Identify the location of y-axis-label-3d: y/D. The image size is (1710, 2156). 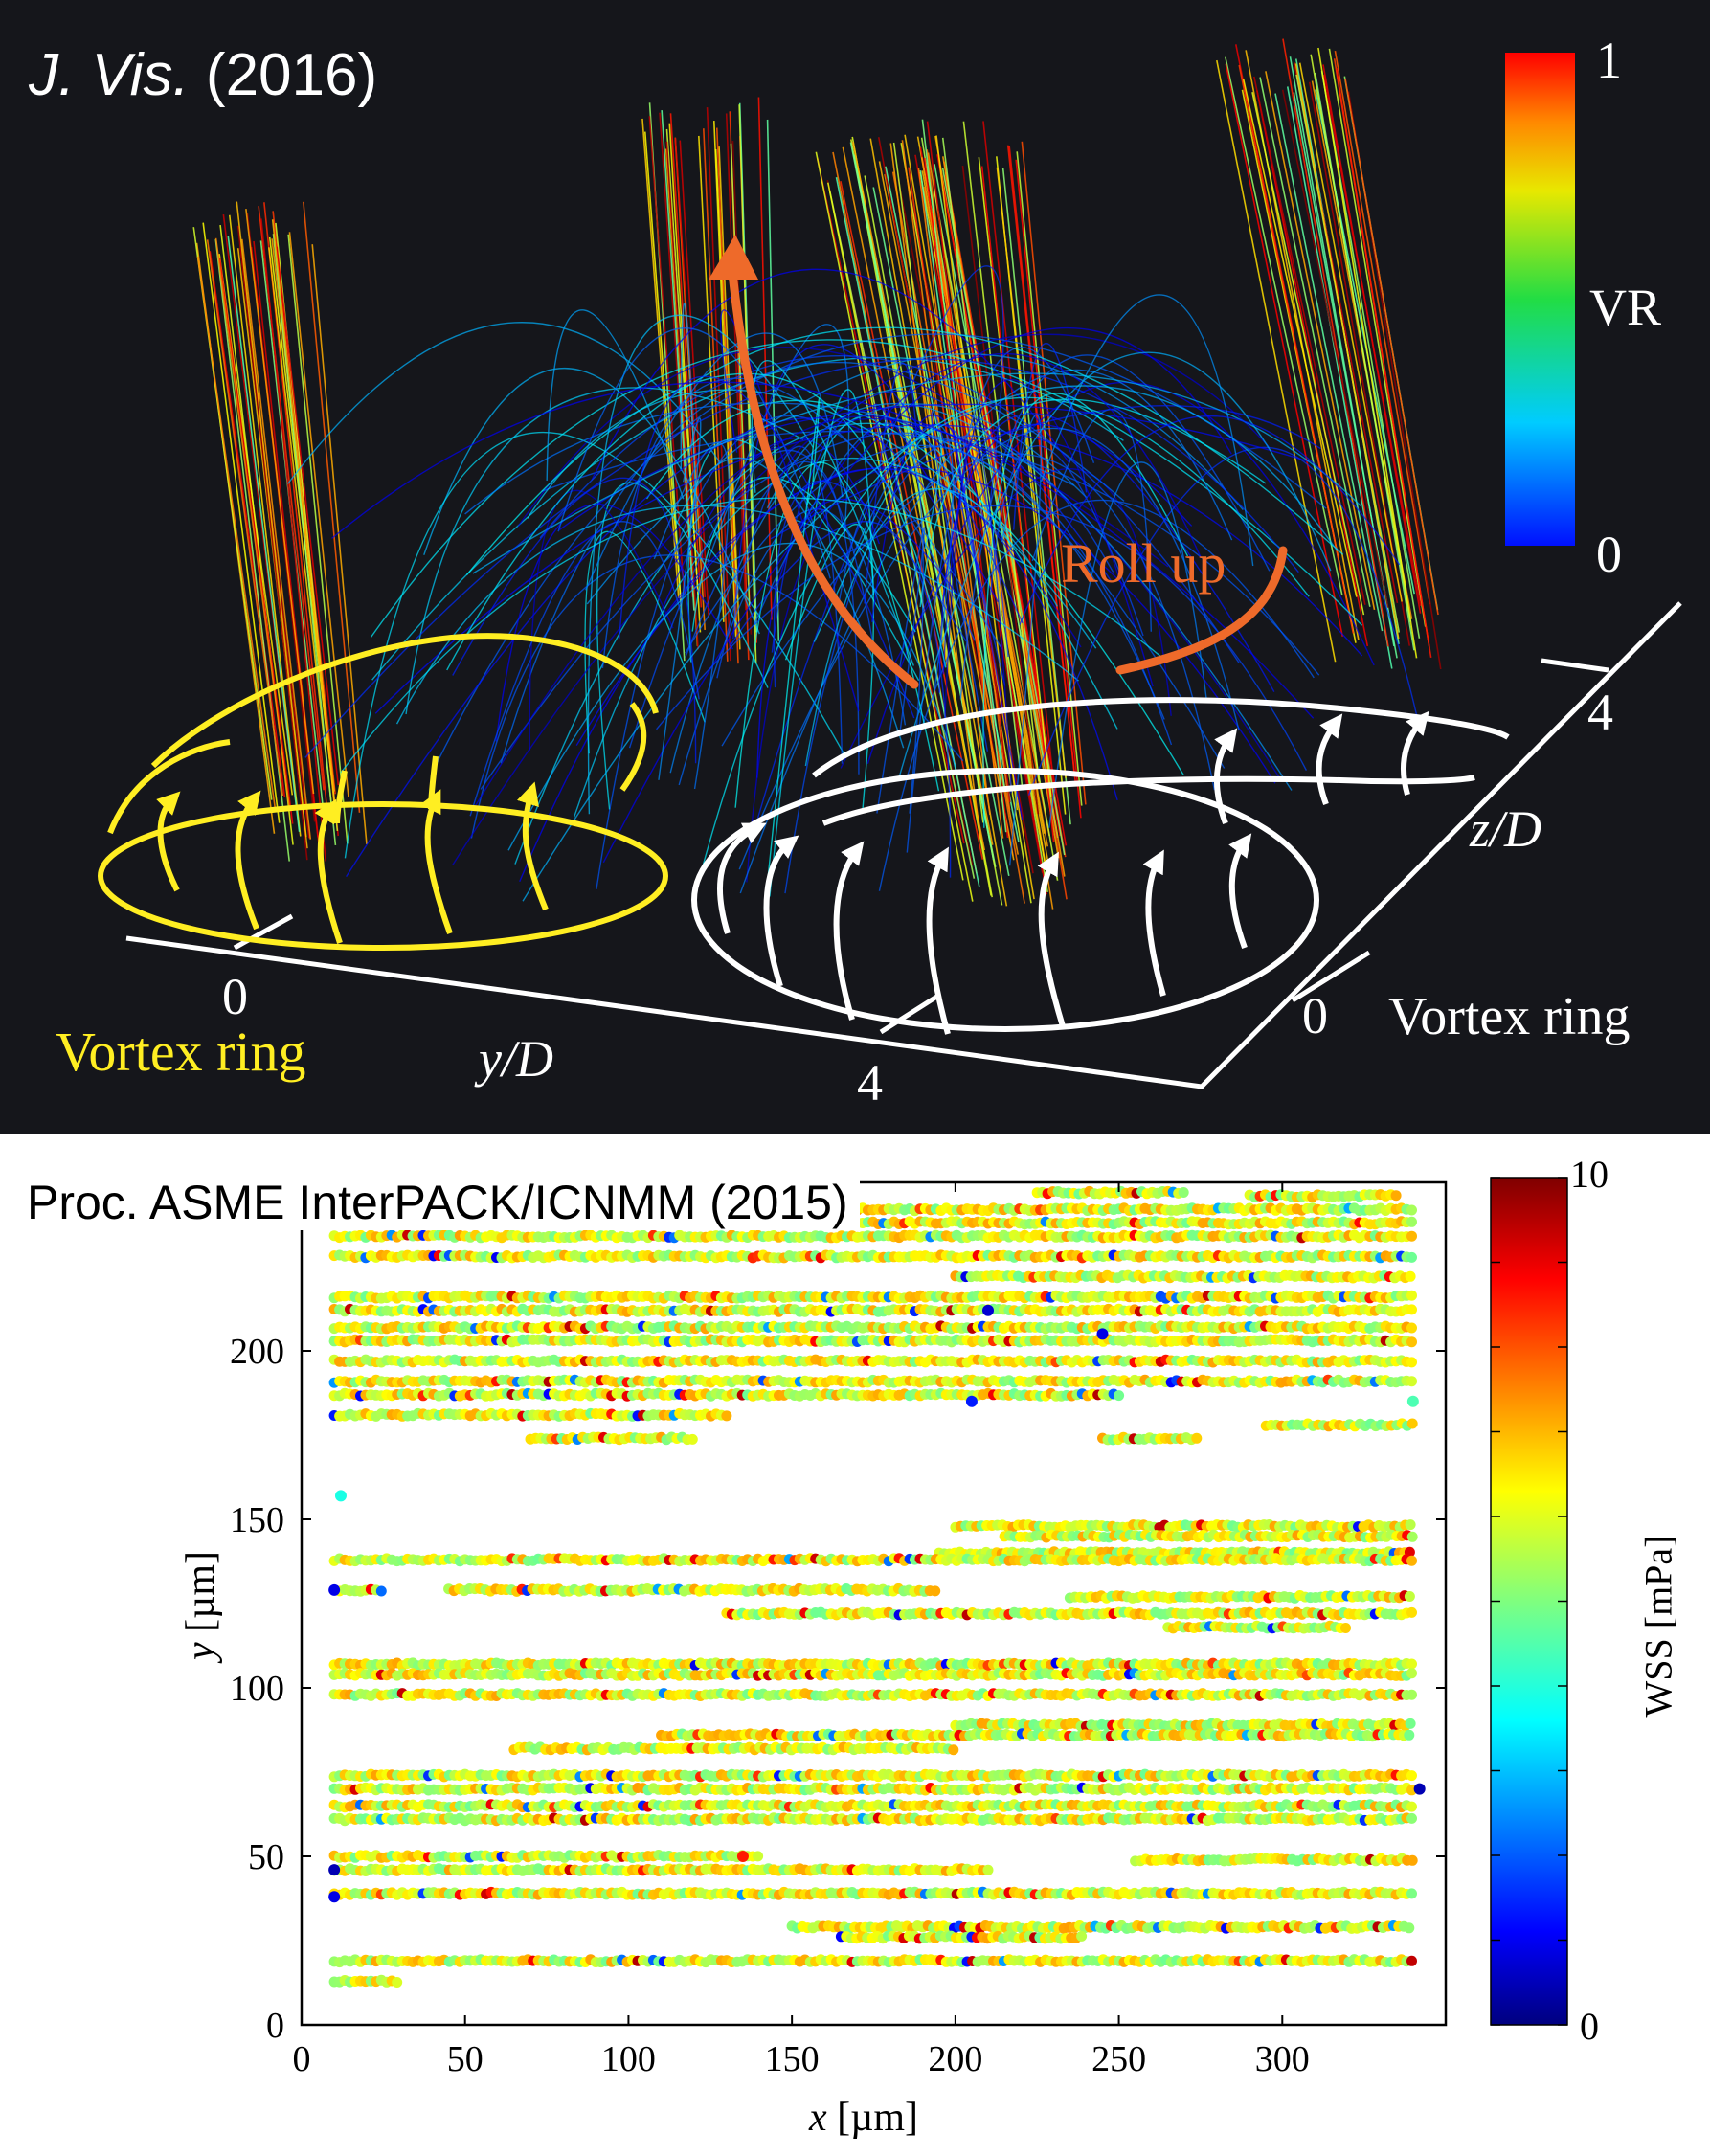
(516, 1059).